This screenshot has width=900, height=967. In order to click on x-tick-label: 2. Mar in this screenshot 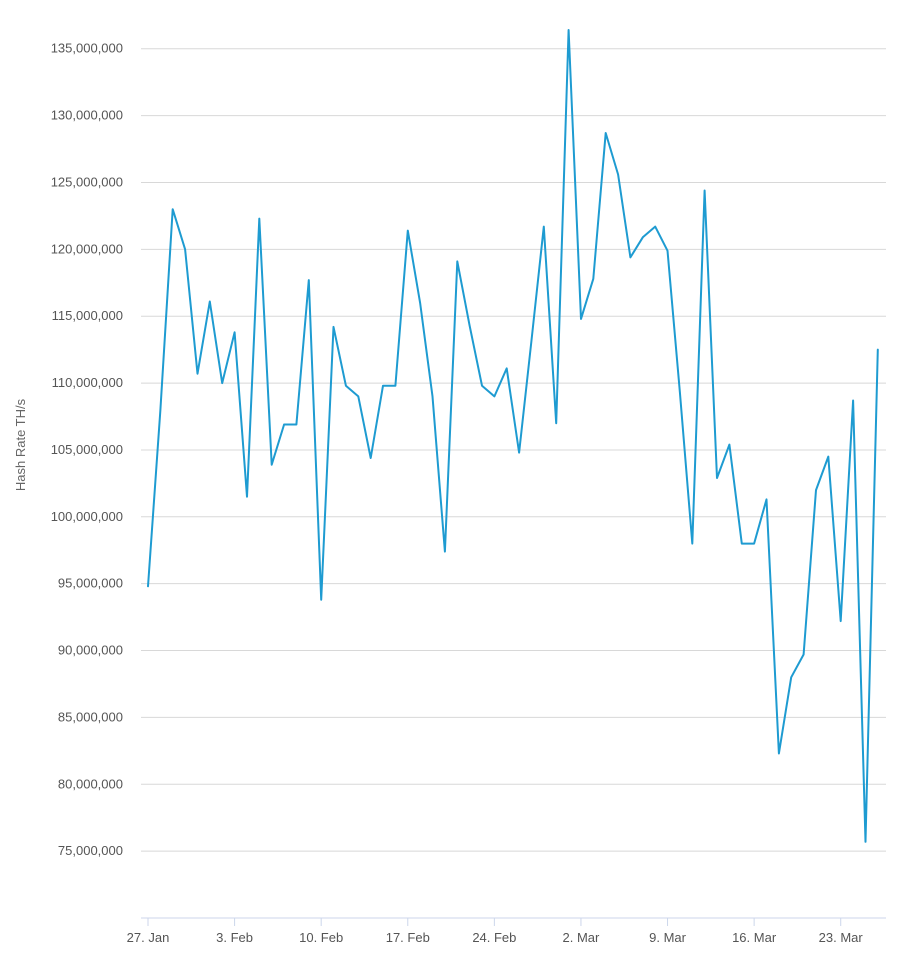, I will do `click(582, 937)`.